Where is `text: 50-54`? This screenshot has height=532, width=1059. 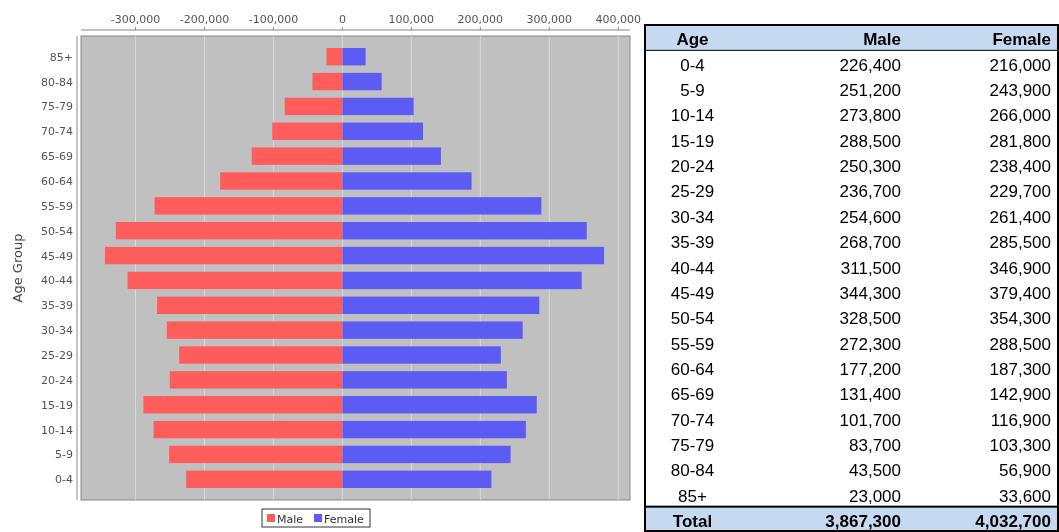
text: 50-54 is located at coordinates (692, 319).